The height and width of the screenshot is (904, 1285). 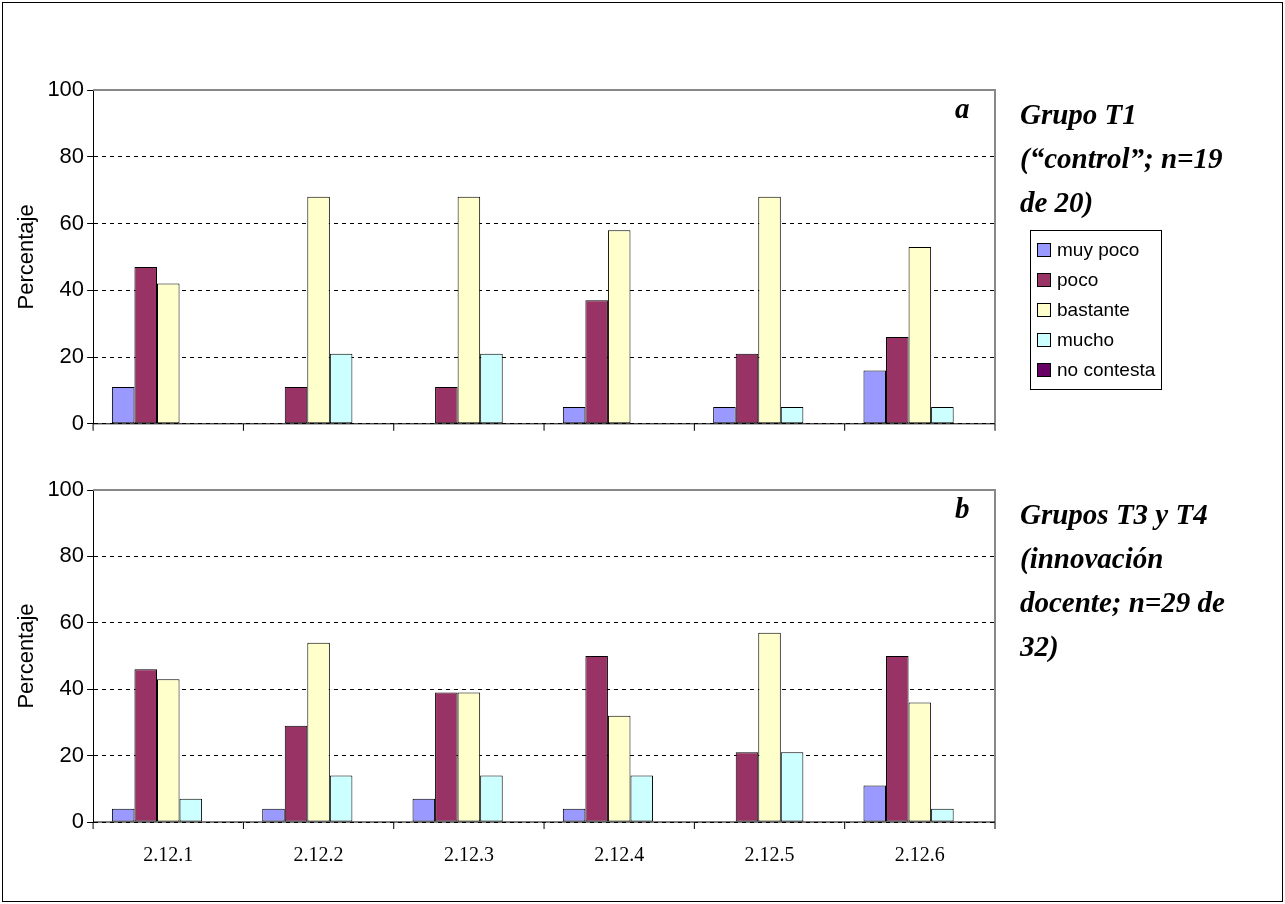 What do you see at coordinates (619, 854) in the screenshot?
I see `x-tick-label: 2.12.4` at bounding box center [619, 854].